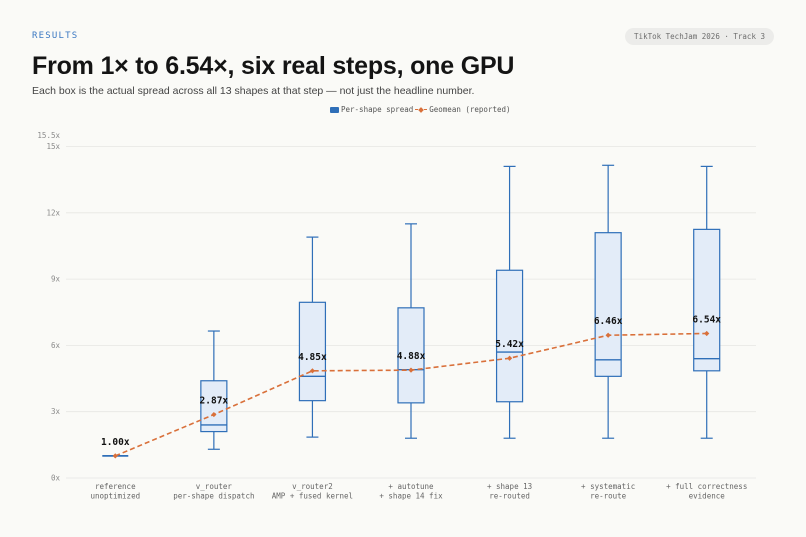 The image size is (806, 537). I want to click on section-tag: RESULTS, so click(55, 36).